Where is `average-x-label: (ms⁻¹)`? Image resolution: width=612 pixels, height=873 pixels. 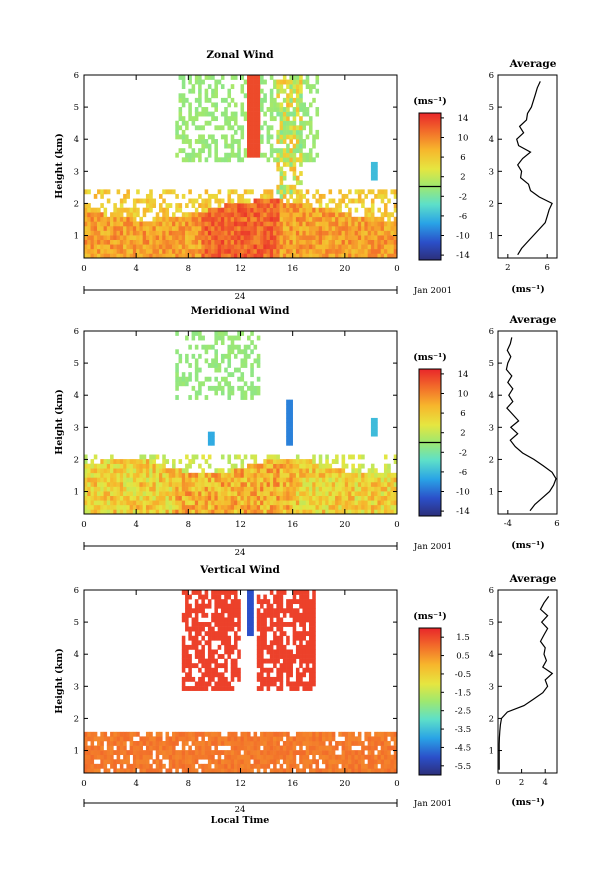
average-x-label: (ms⁻¹) is located at coordinates (528, 289).